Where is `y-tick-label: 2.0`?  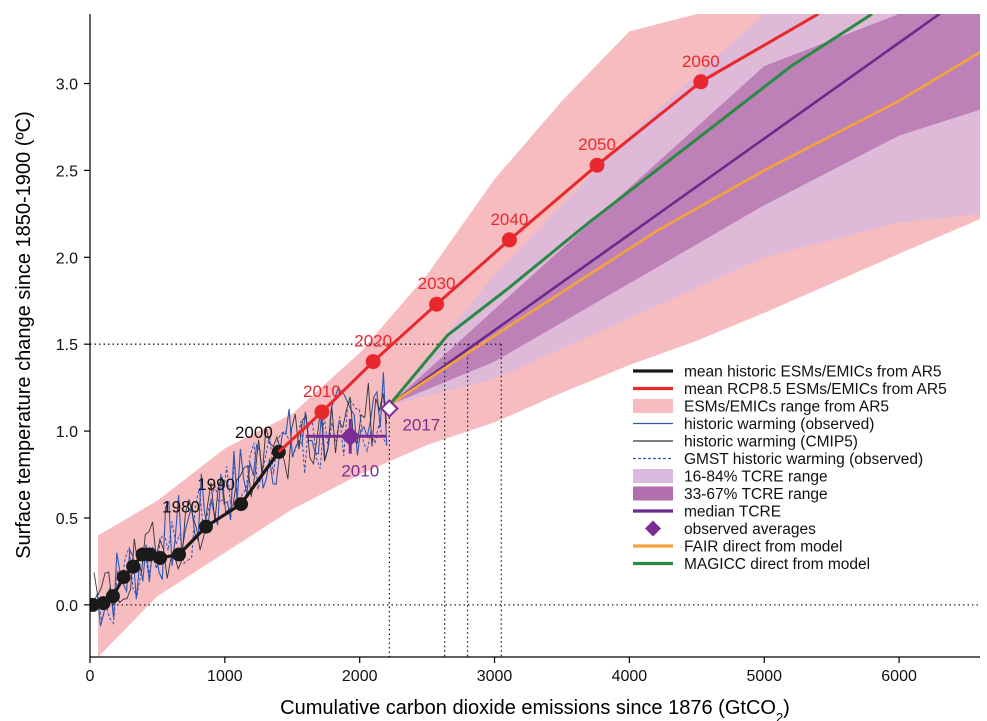 y-tick-label: 2.0 is located at coordinates (67, 258).